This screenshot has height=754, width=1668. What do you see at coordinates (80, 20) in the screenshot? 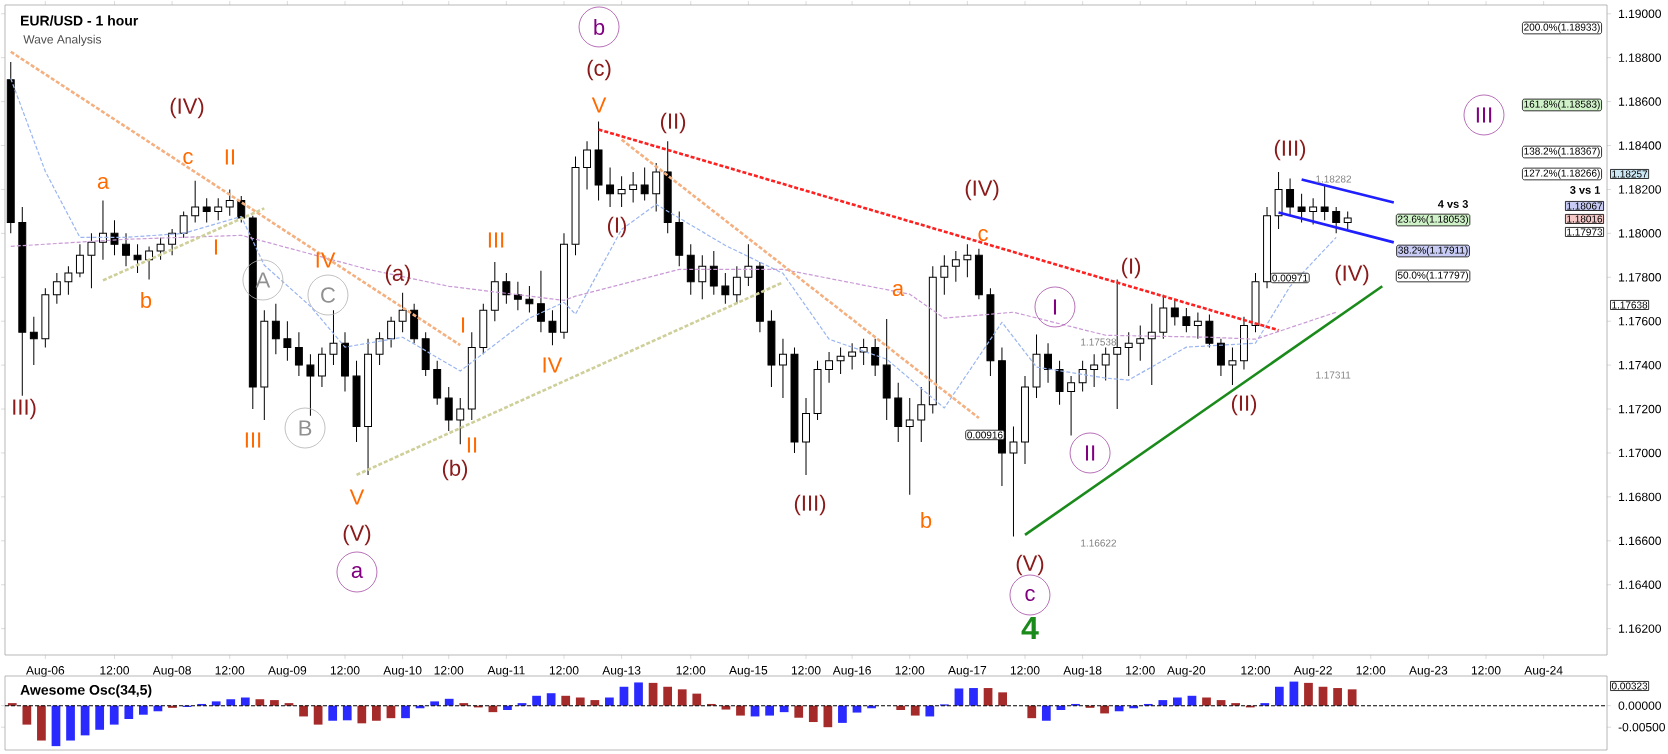
I see `text: EUR/USD - 1 hour` at bounding box center [80, 20].